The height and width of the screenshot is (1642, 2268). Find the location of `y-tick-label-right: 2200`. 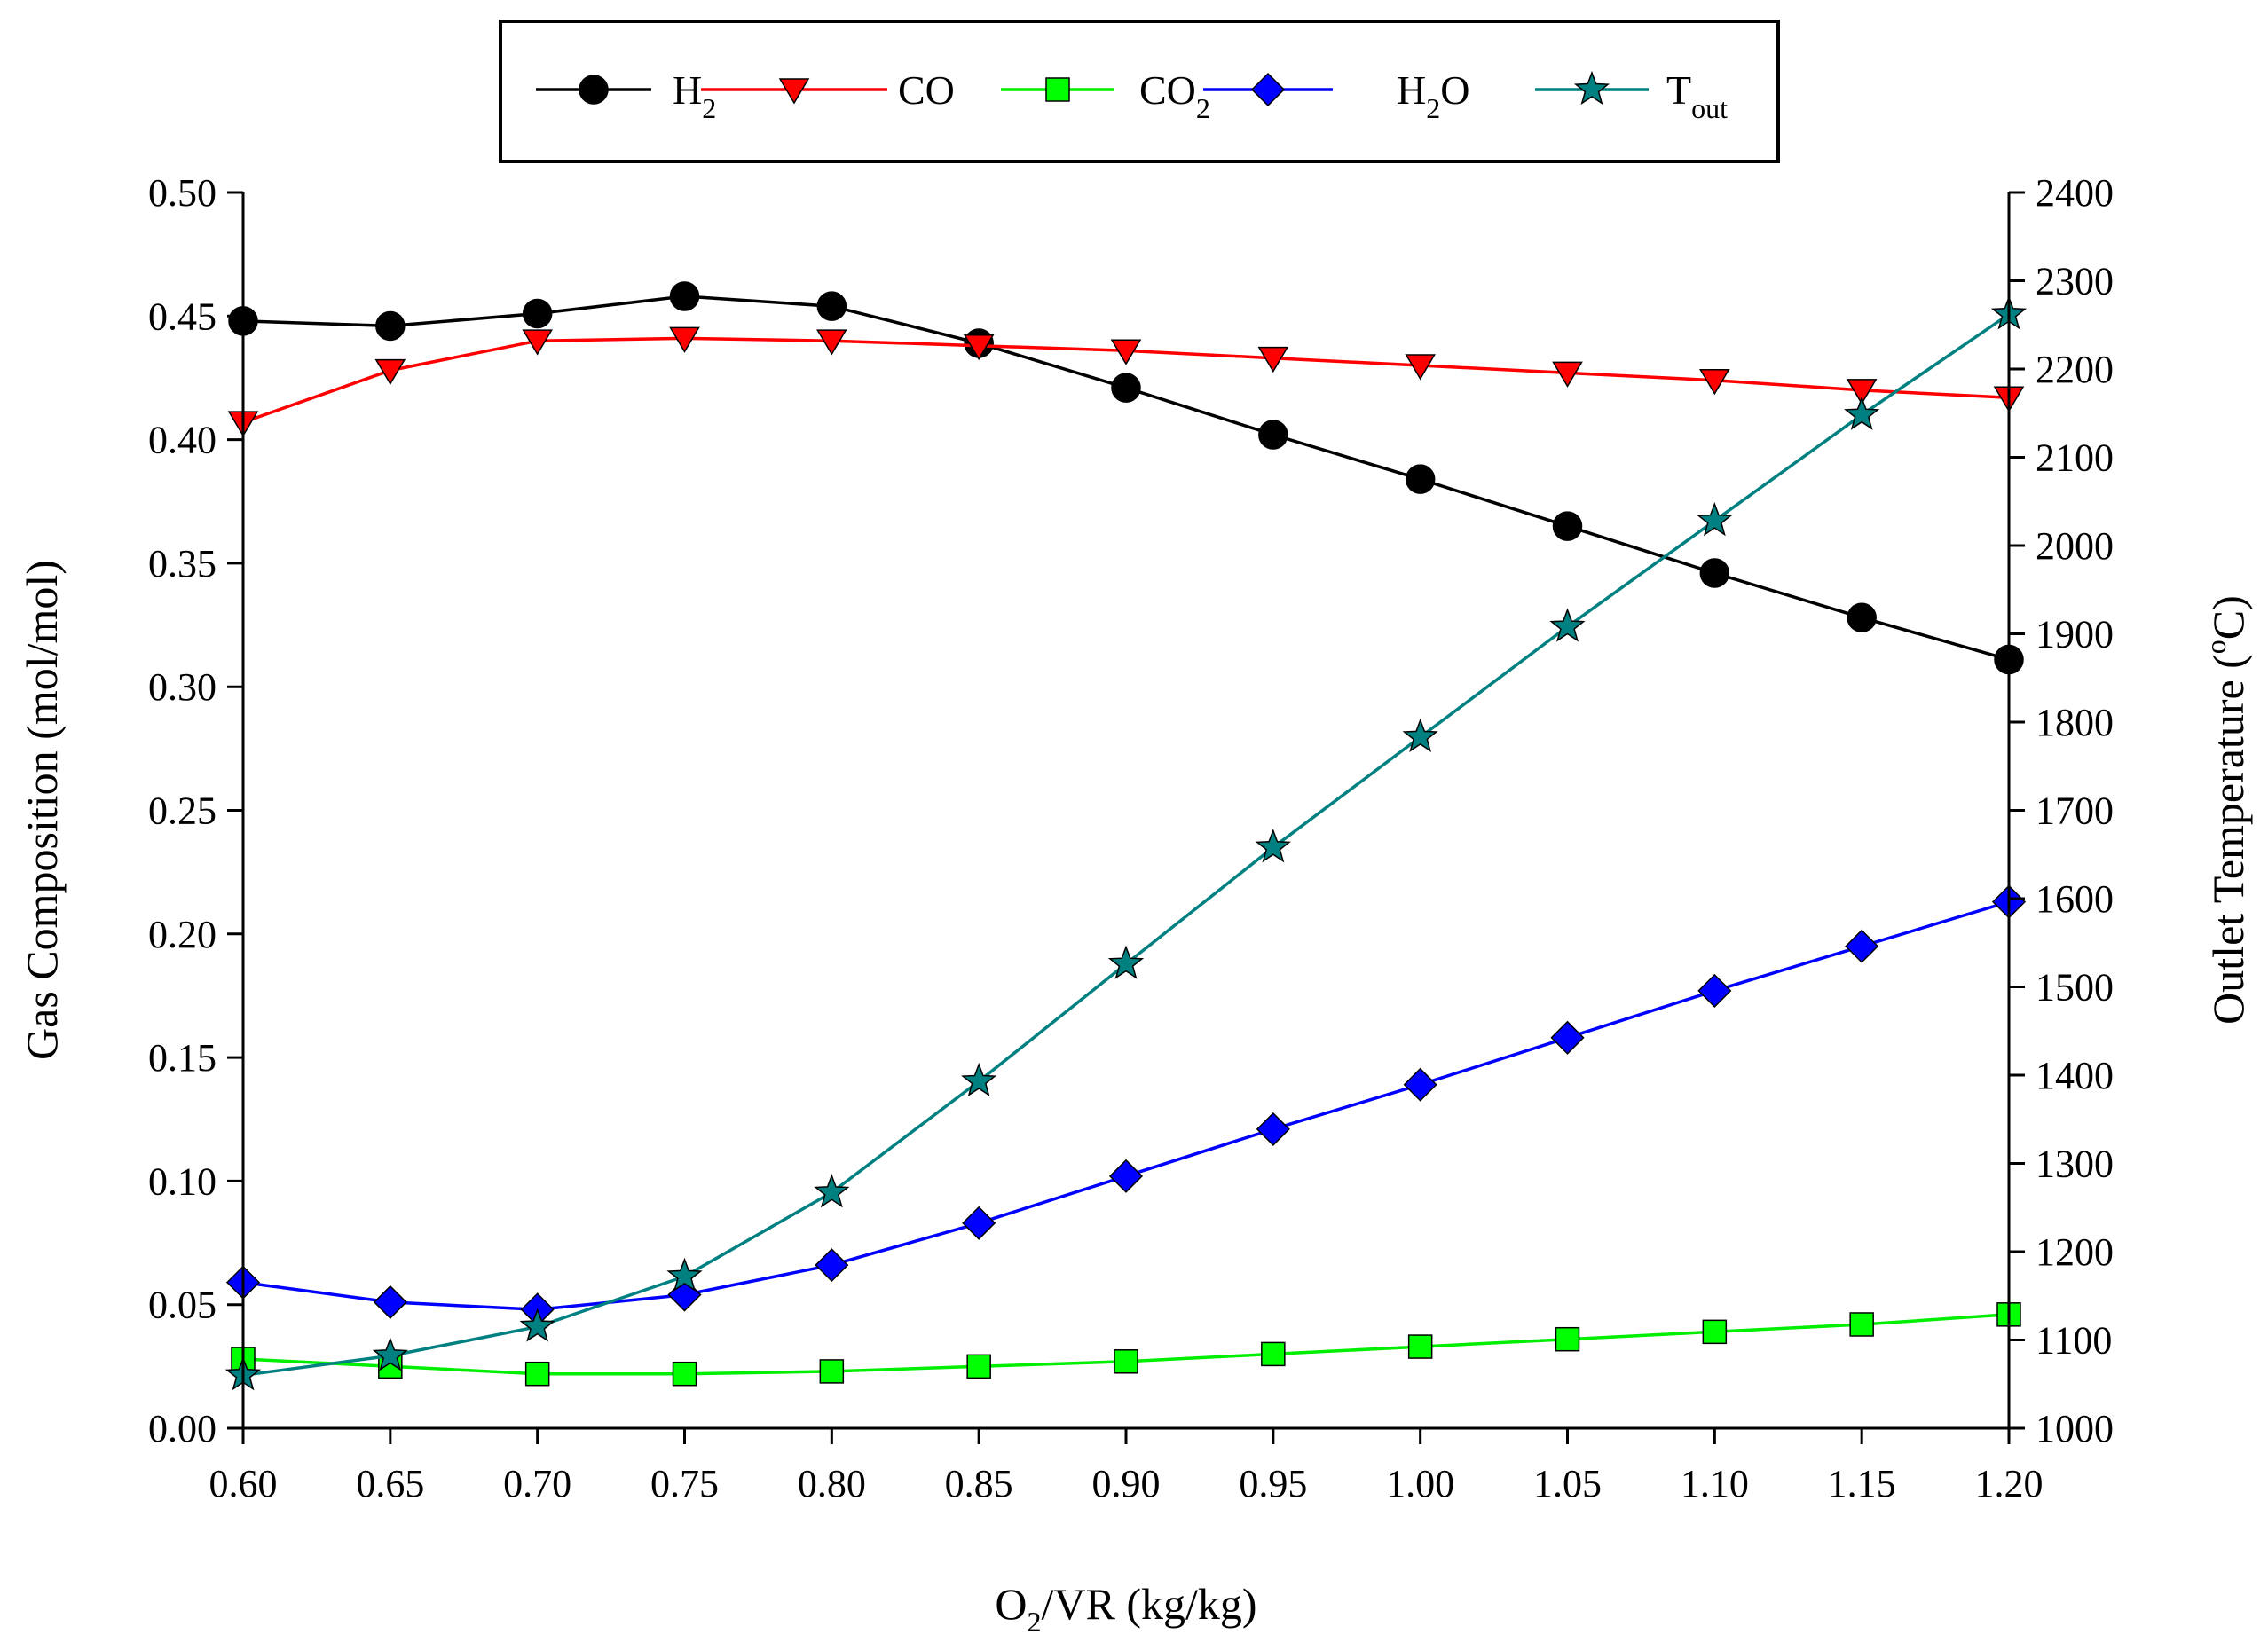

y-tick-label-right: 2200 is located at coordinates (2075, 369).